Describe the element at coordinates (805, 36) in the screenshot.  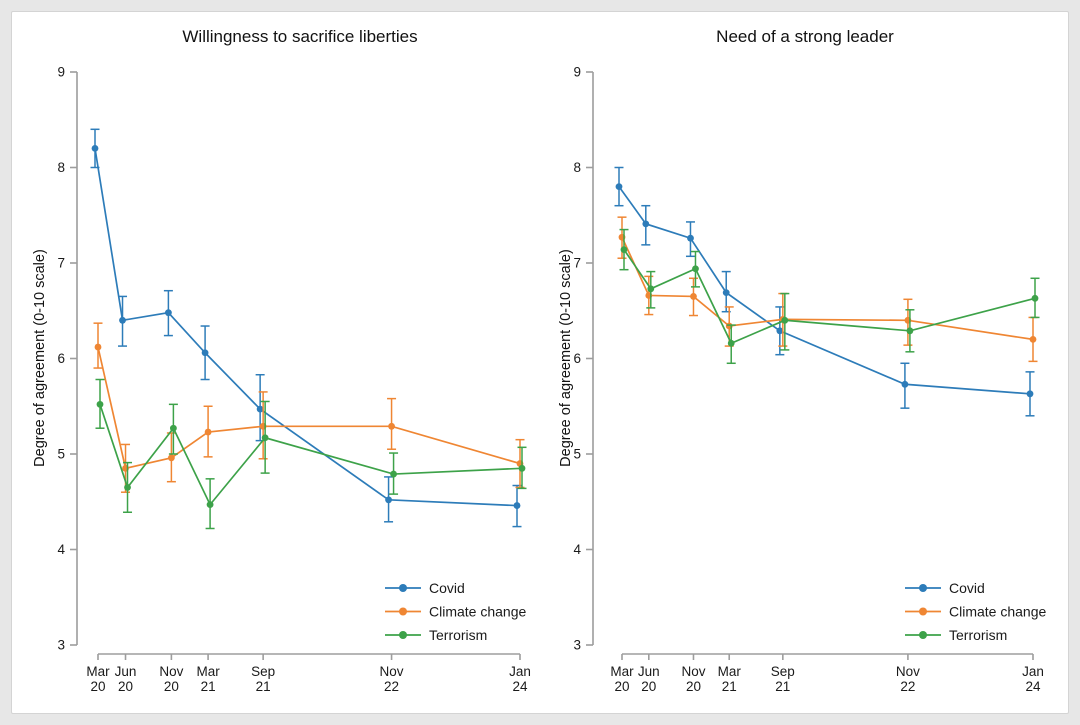
I see `panel-title-right: Need of a strong leader` at that location.